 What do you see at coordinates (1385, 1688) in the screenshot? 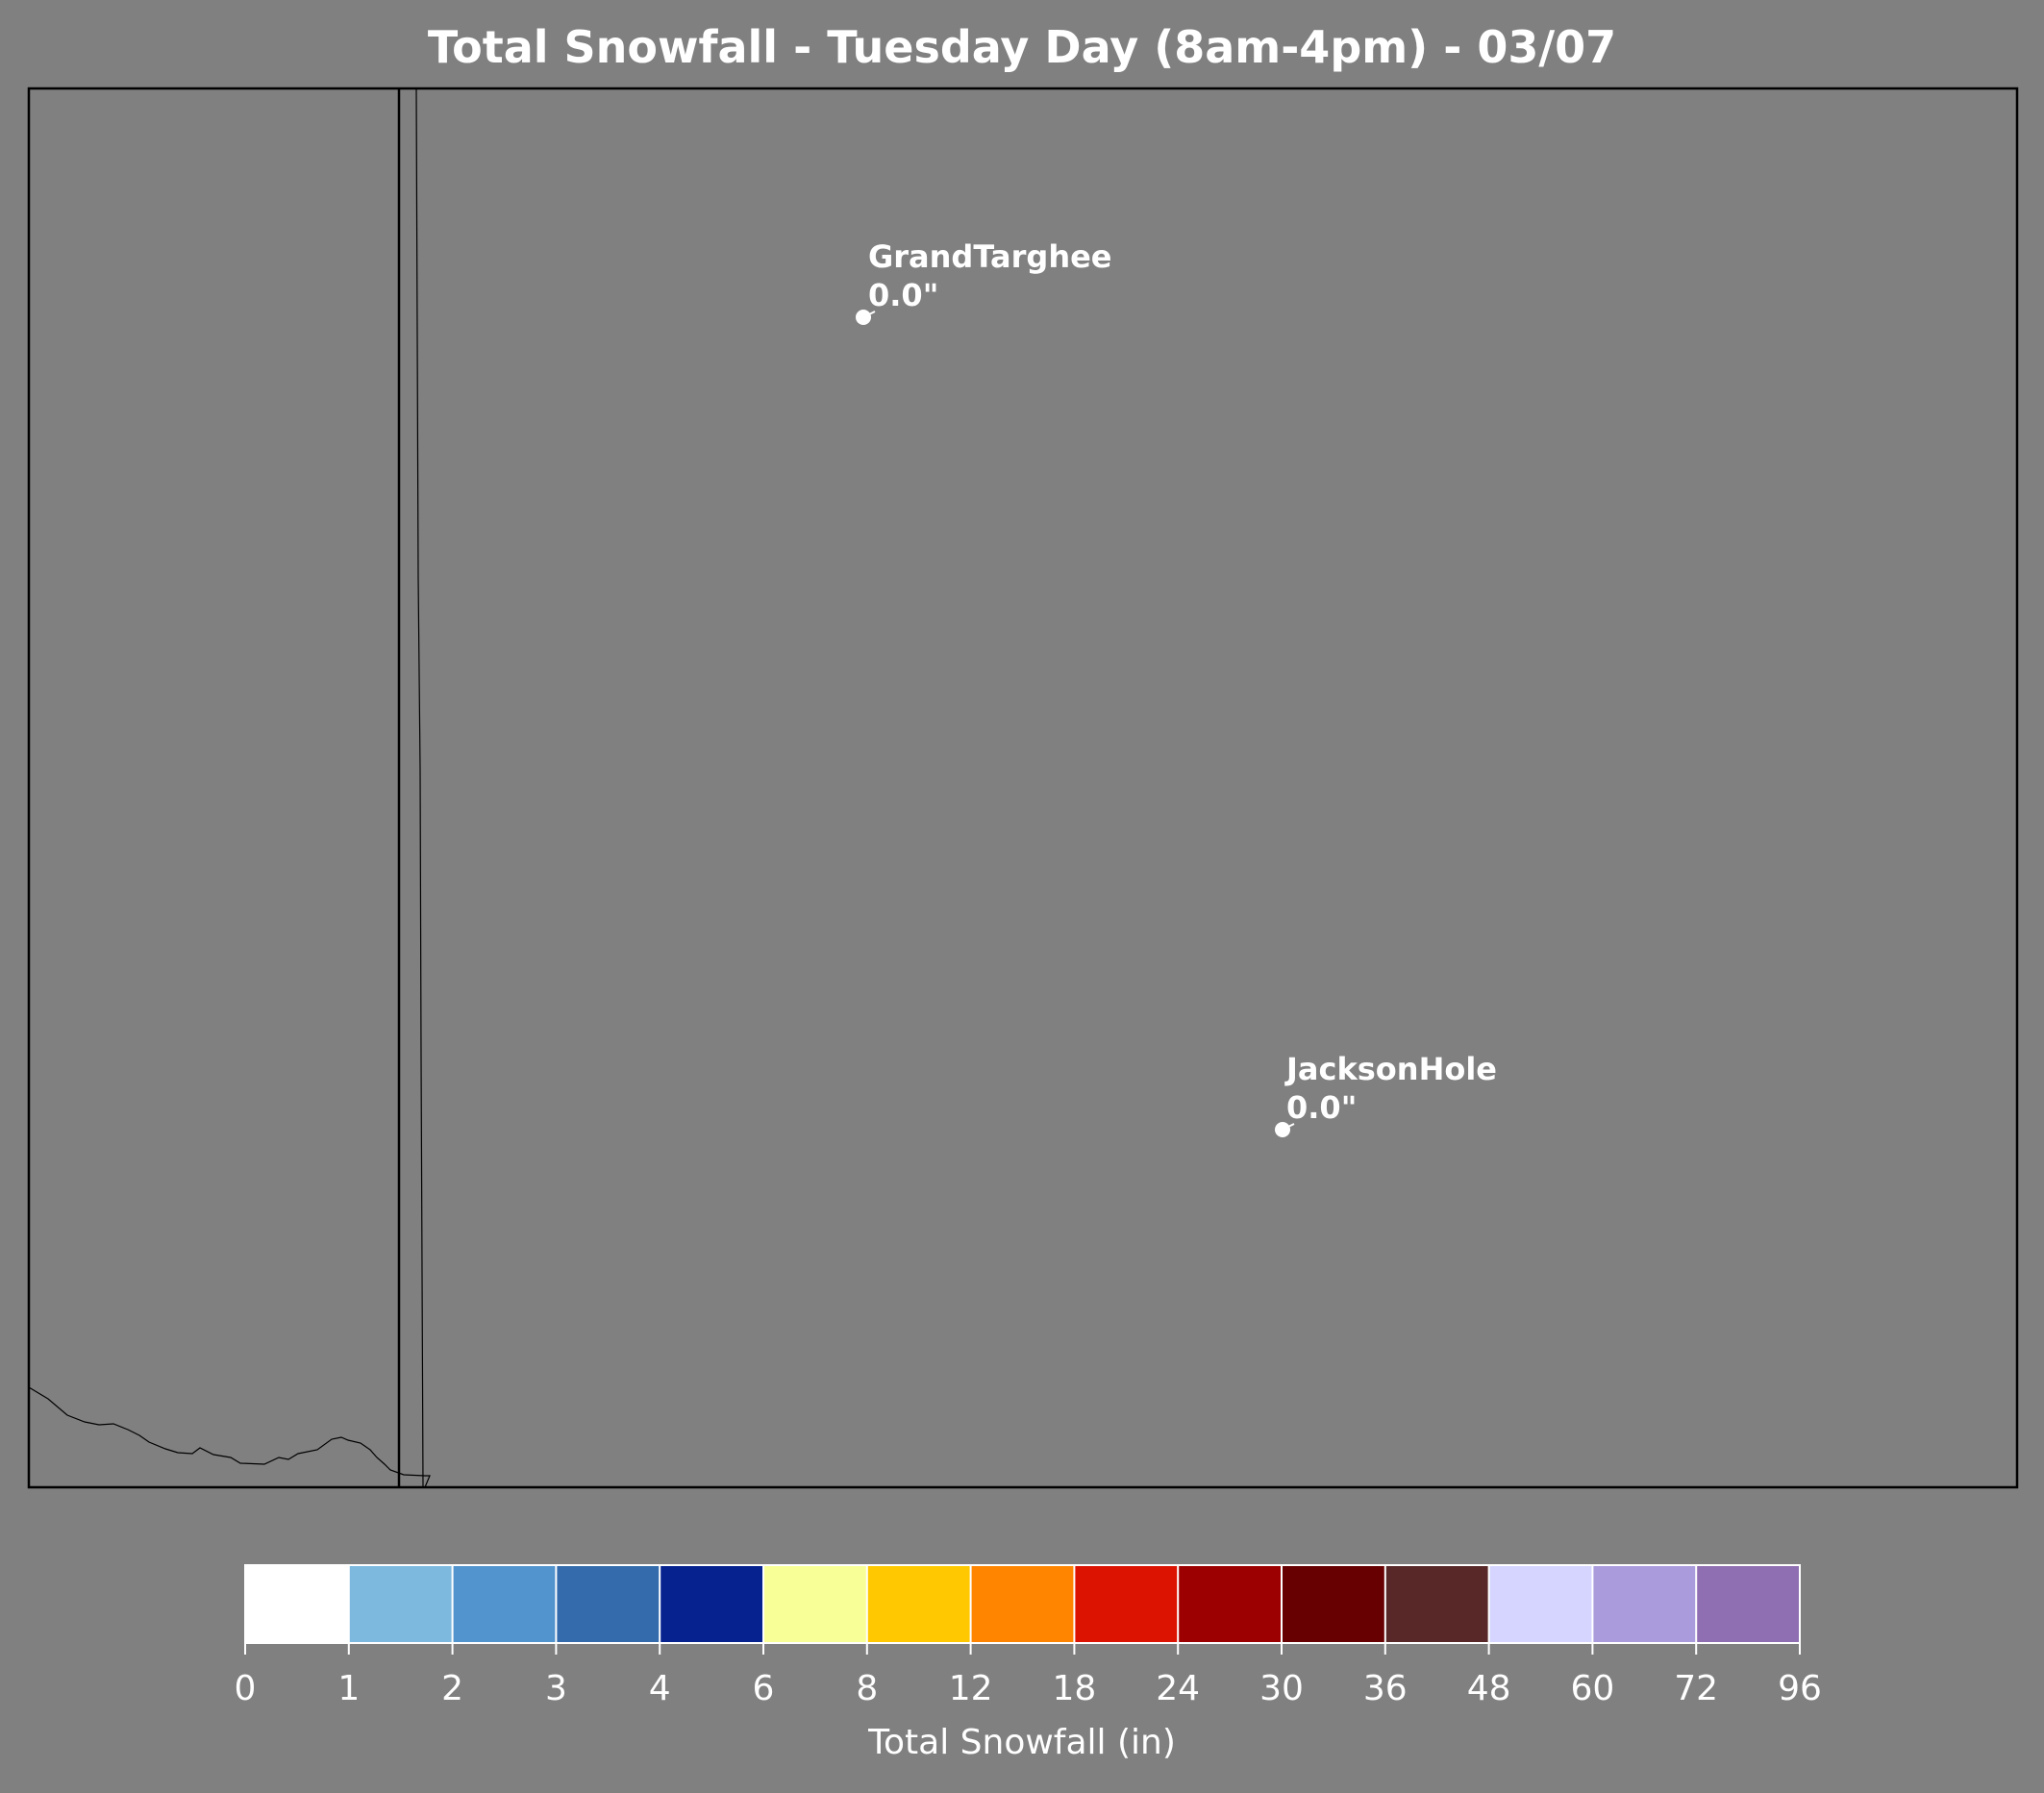
I see `colorbar-tick-label: 36` at bounding box center [1385, 1688].